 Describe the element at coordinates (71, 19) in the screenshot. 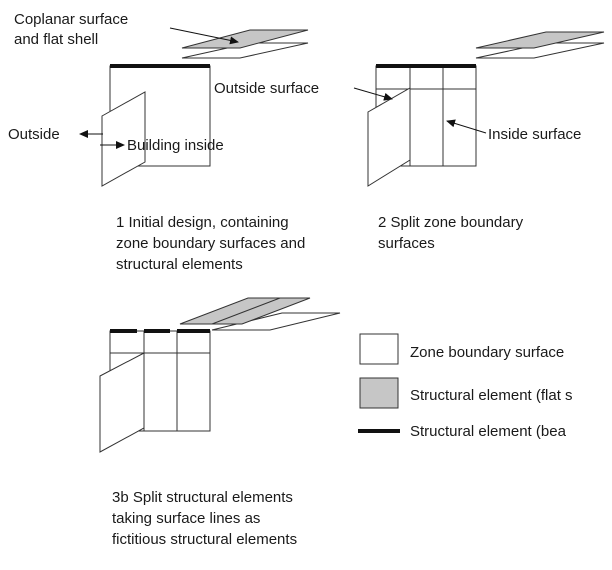

I see `label-coplanar-line1: Coplanar surface` at that location.